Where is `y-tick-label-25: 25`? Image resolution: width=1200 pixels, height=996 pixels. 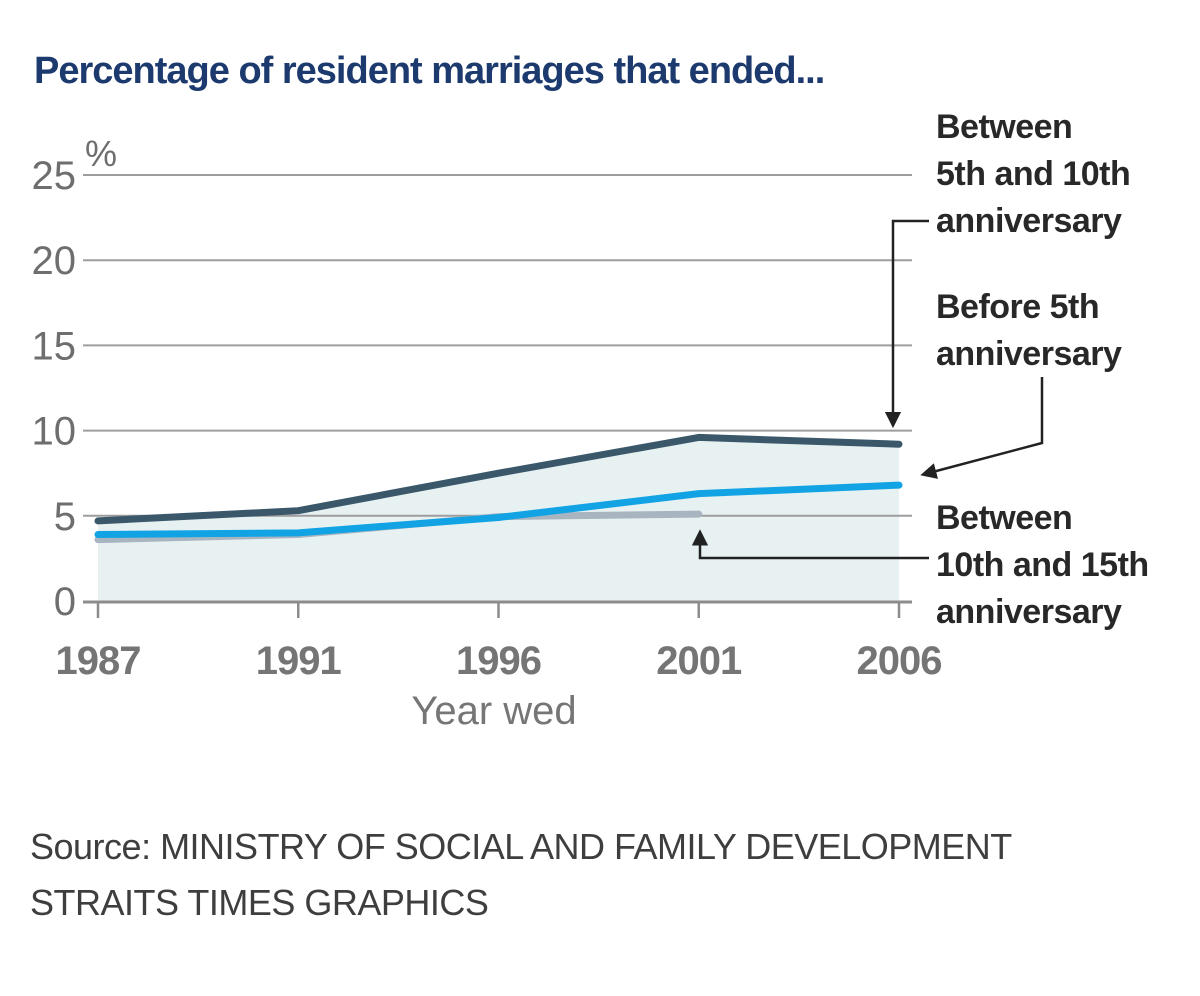
y-tick-label-25: 25 is located at coordinates (54, 176).